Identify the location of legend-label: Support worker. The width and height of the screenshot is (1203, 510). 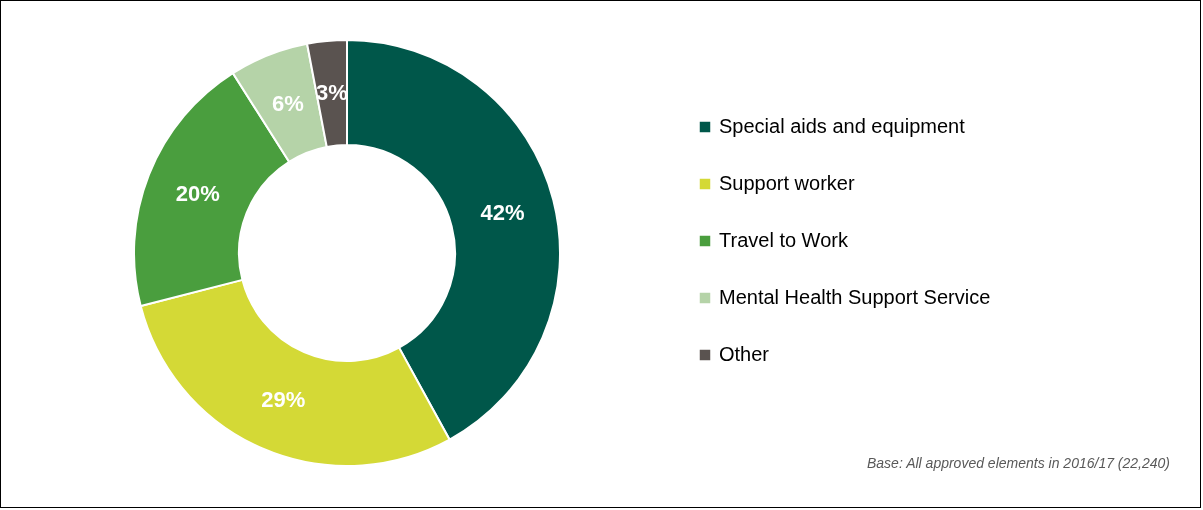
(787, 183).